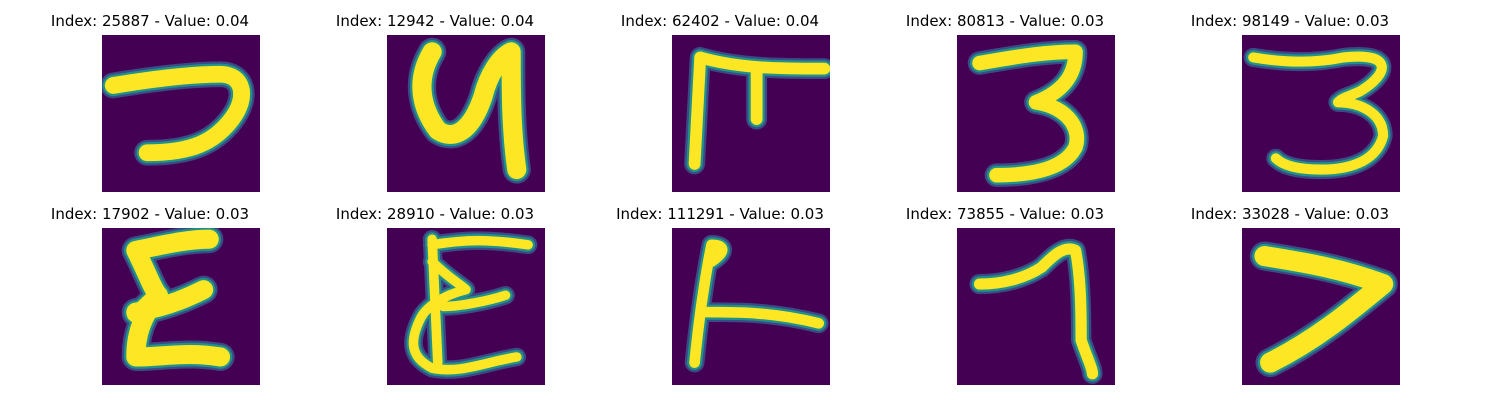  I want to click on image-panel: Index: 12942 - Value: 0.04, so click(435, 96).